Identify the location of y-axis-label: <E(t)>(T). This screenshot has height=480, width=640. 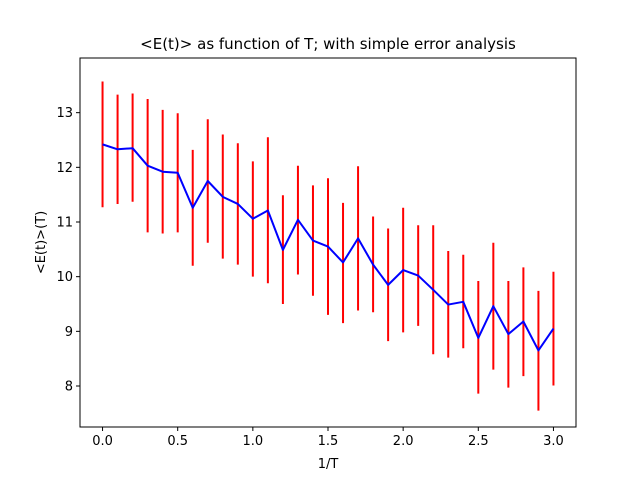
(41, 242).